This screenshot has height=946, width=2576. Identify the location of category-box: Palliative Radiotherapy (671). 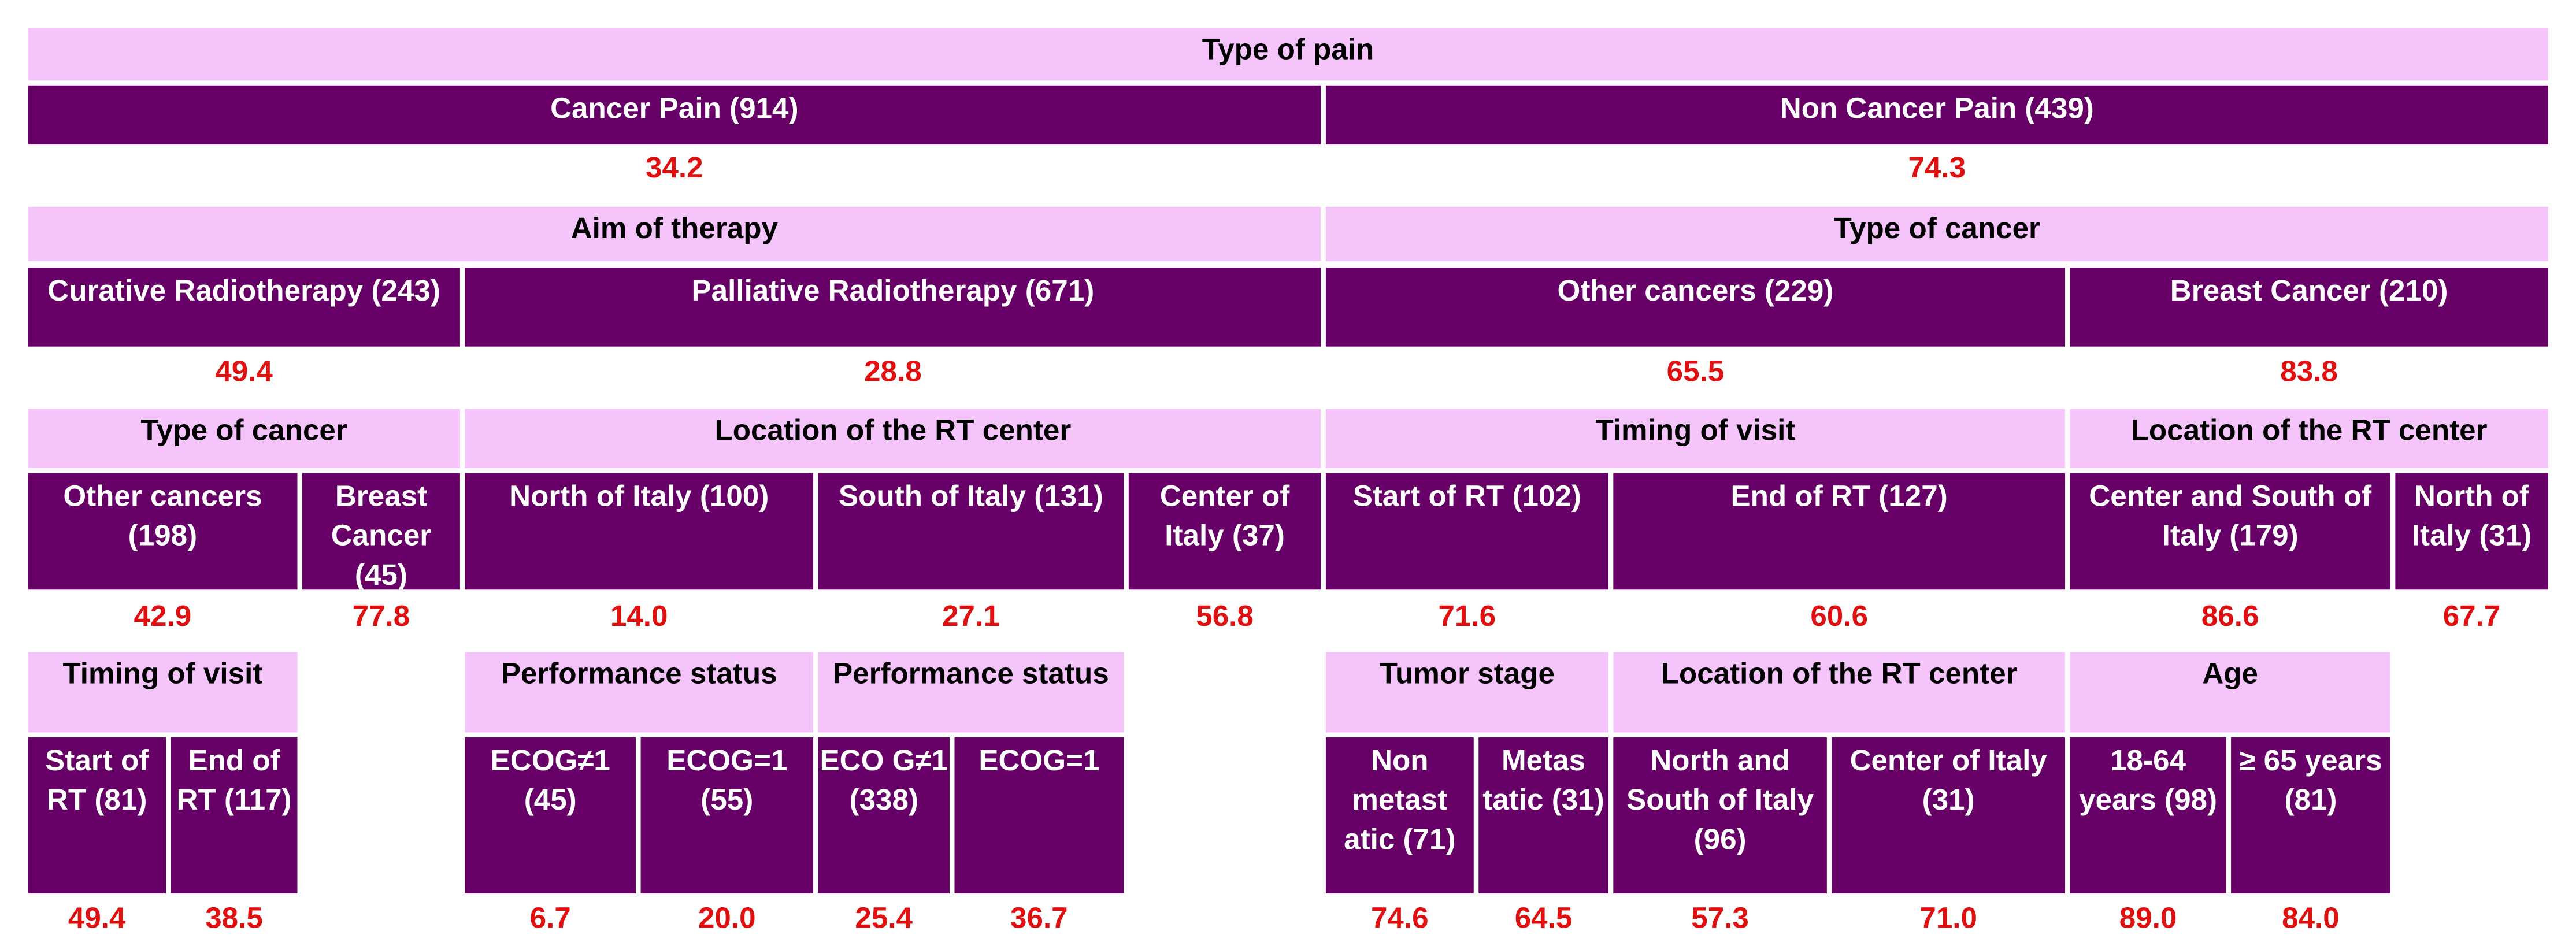
(893, 307).